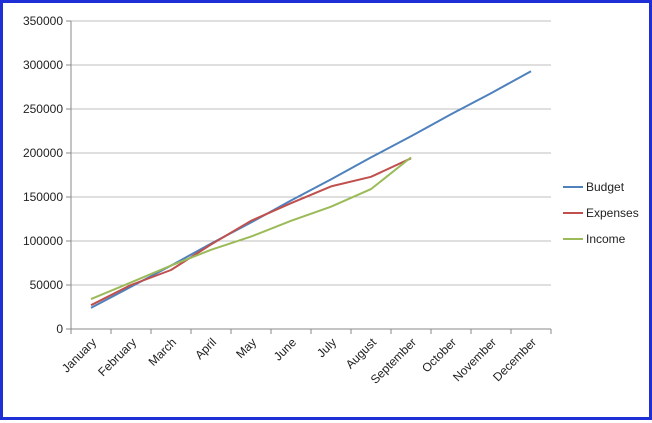 This screenshot has width=652, height=423. I want to click on x-tick-label: May, so click(246, 348).